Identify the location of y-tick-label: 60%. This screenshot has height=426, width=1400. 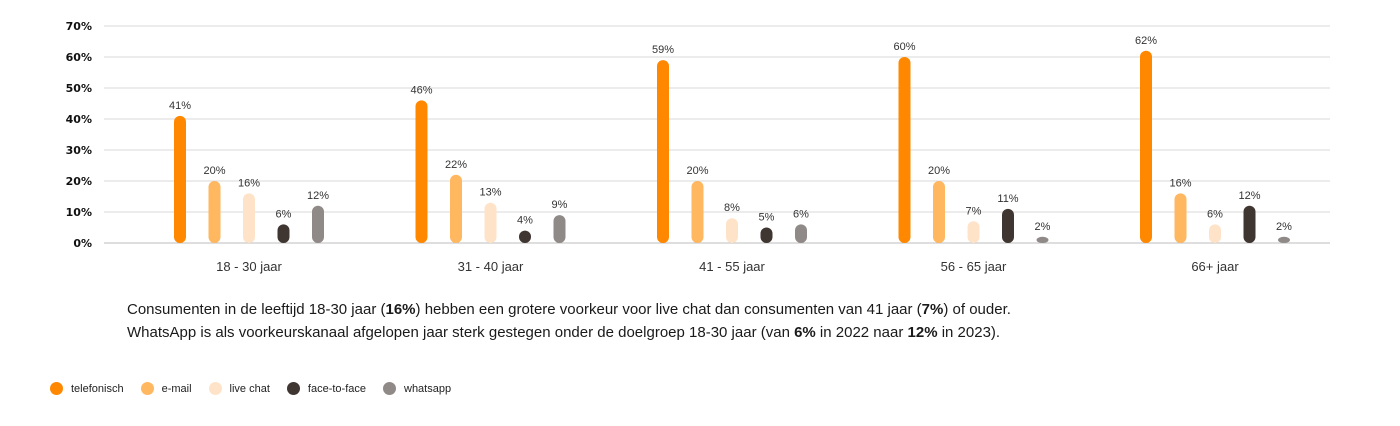
(79, 57).